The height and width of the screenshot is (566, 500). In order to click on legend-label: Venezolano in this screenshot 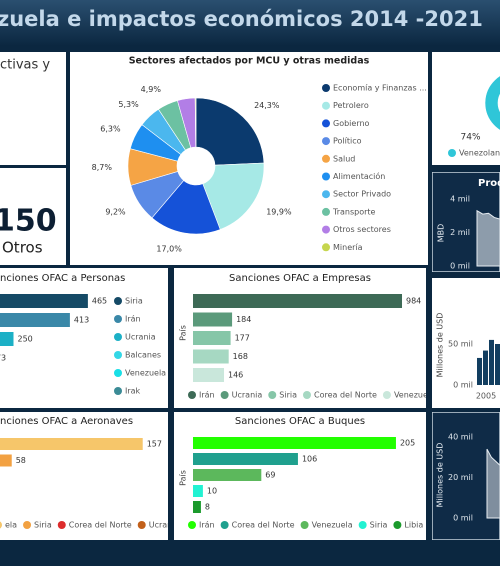, I will do `click(479, 153)`.